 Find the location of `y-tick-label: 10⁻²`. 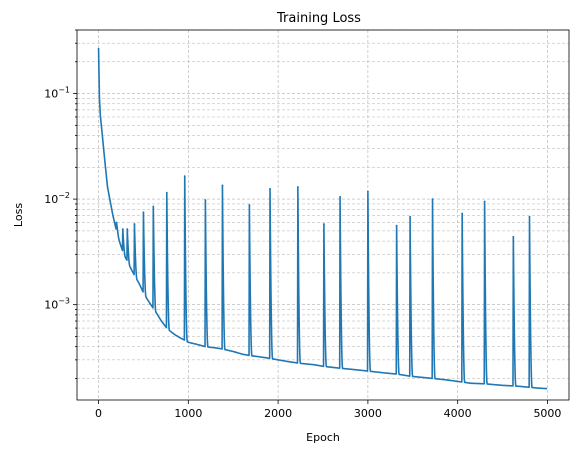

y-tick-label: 10⁻² is located at coordinates (57, 198).